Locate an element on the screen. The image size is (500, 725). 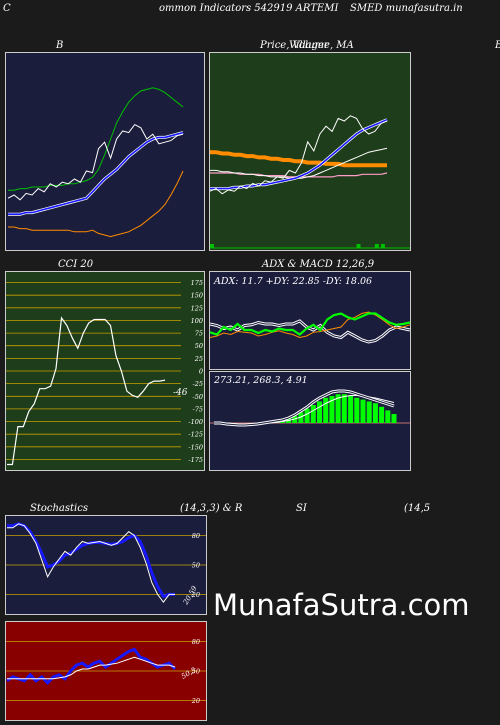
macd-line is located at coordinates (304, 408).